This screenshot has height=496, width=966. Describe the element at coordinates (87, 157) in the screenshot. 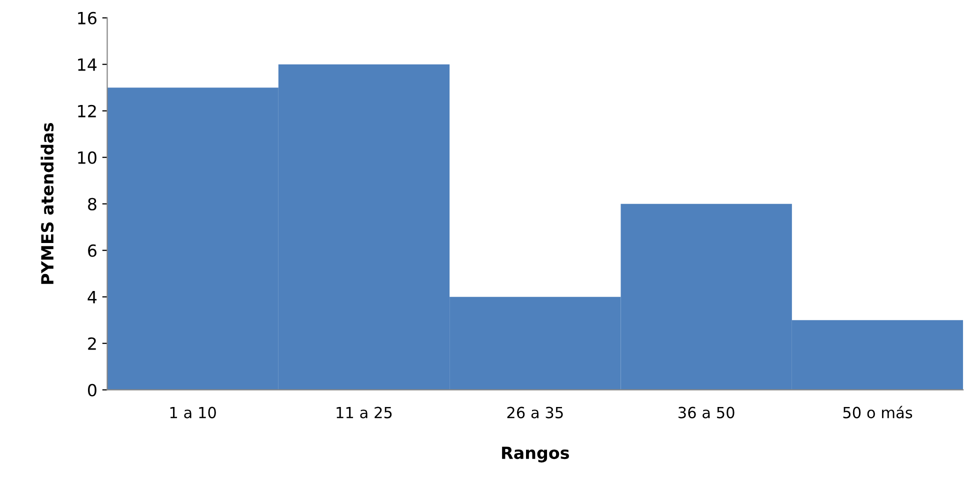

I see `y-tick-label: 10` at that location.